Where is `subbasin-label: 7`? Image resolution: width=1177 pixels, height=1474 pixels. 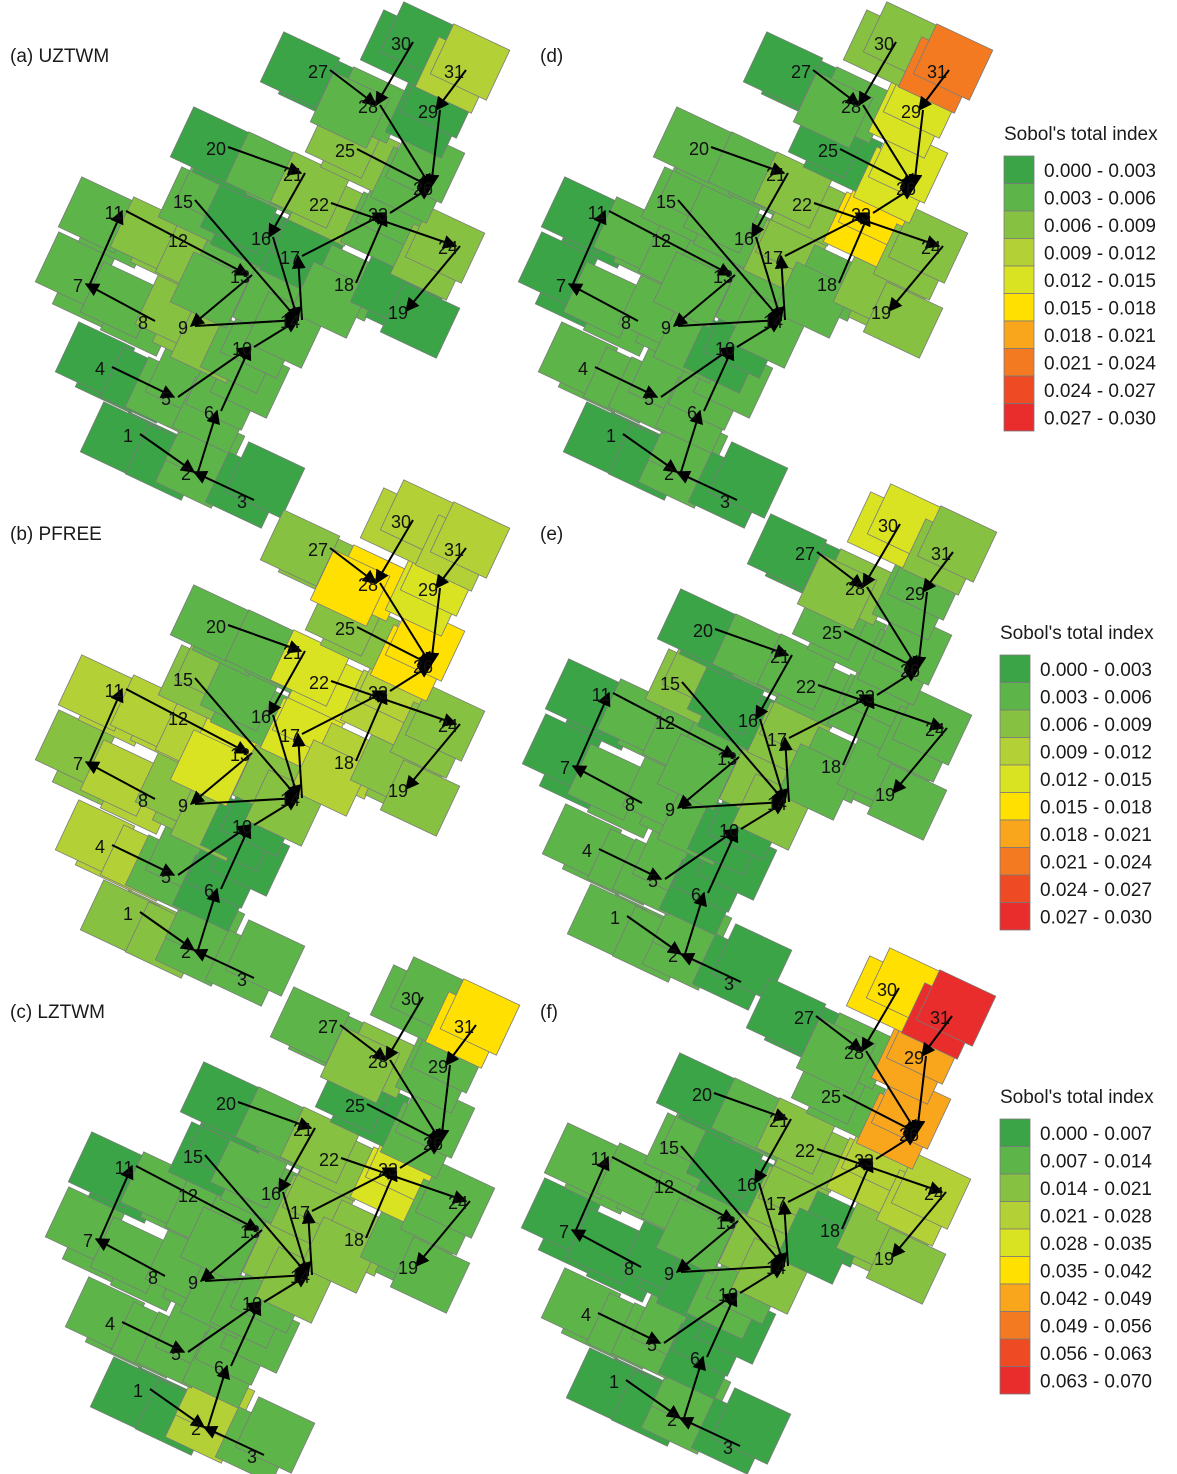
subbasin-label: 7 is located at coordinates (78, 764).